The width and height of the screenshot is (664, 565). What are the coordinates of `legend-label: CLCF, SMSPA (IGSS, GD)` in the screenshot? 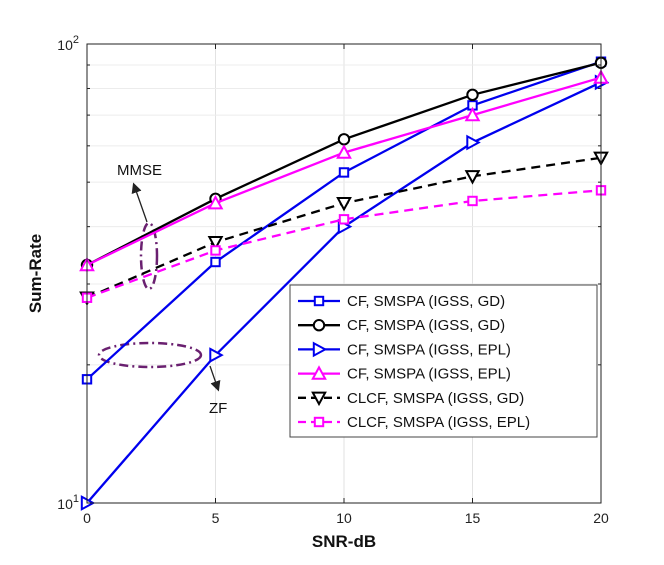 It's located at (435, 398).